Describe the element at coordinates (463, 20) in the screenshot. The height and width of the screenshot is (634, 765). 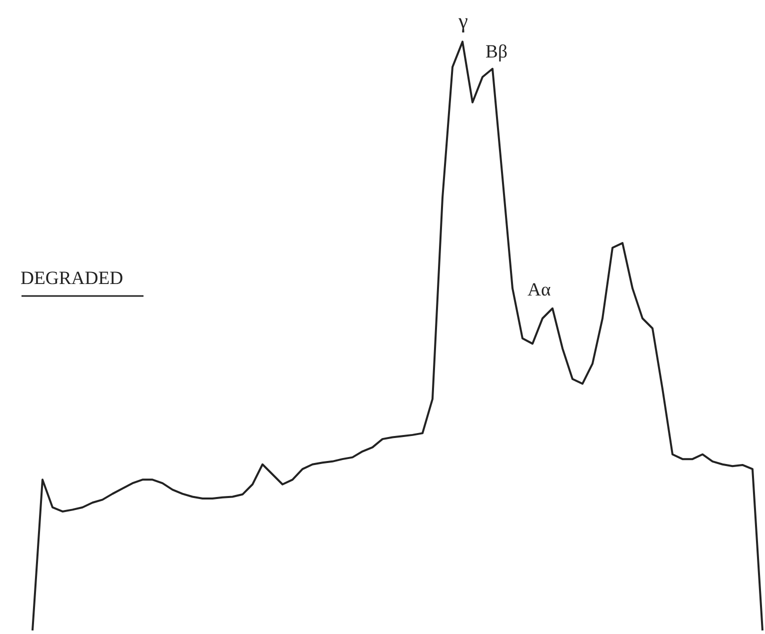
I see `text: γ` at that location.